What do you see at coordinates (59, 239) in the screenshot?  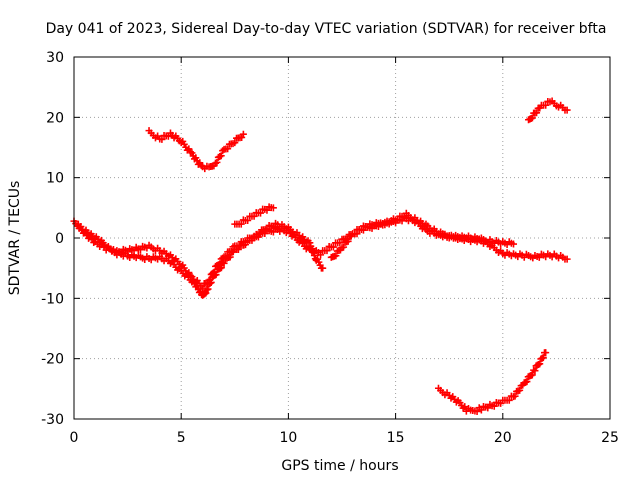 I see `y-tick-label: 0` at bounding box center [59, 239].